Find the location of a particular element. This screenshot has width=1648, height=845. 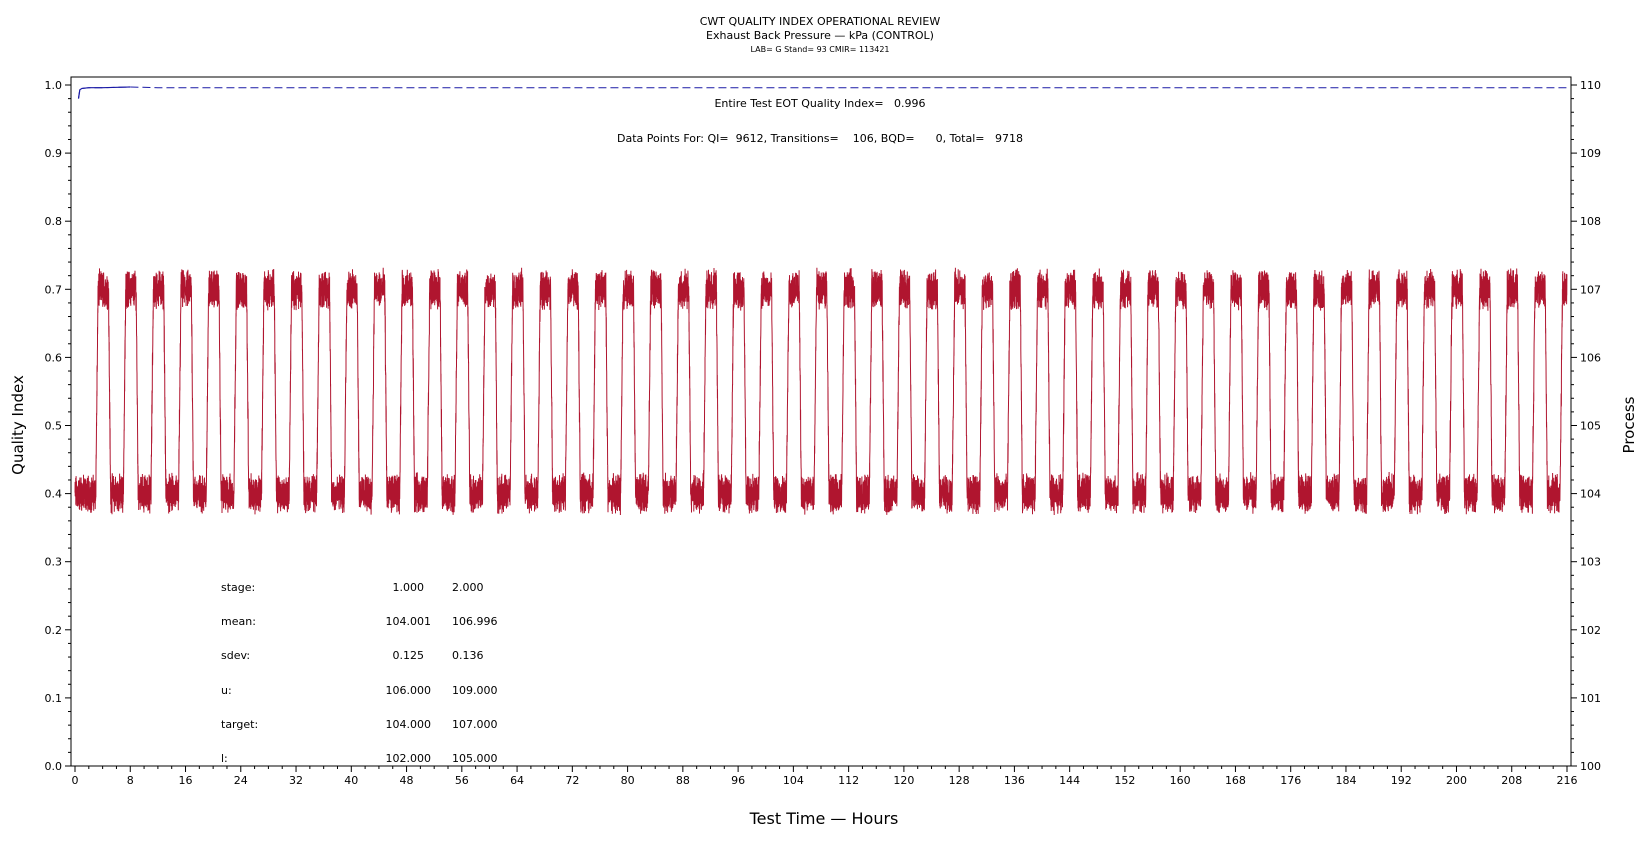

x-tick-label: 184 is located at coordinates (1345, 780).